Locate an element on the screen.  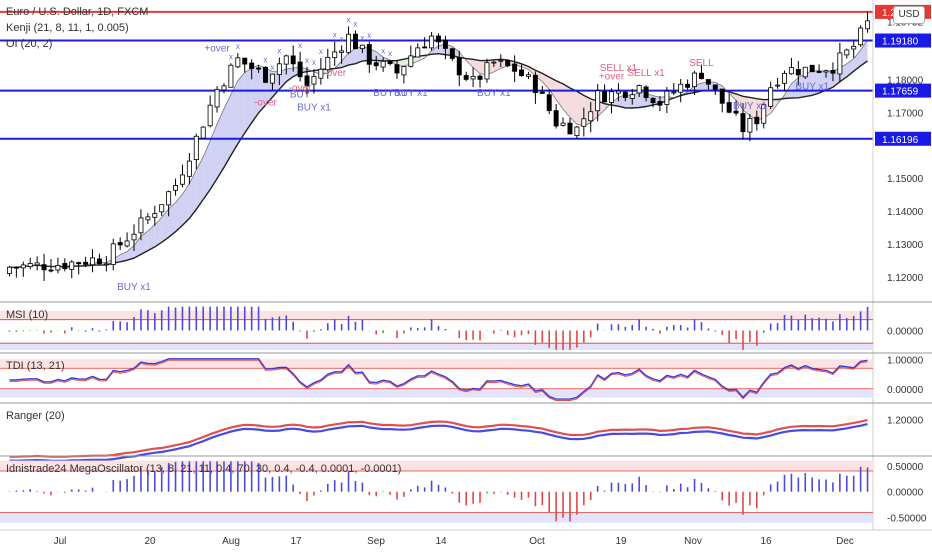
signal-label-5: -over is located at coordinates (300, 88).